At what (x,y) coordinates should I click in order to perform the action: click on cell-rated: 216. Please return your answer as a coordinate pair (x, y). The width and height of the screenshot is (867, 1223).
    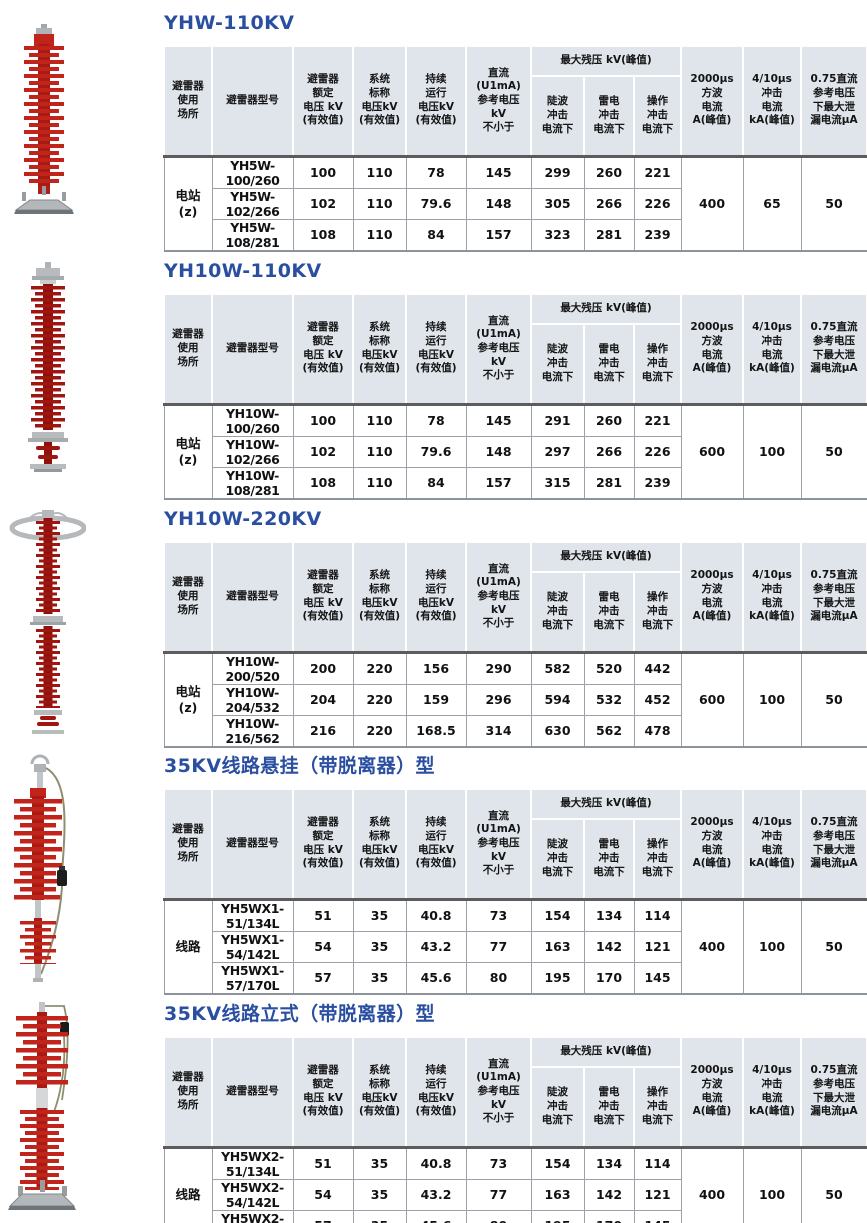
    Looking at the image, I should click on (323, 731).